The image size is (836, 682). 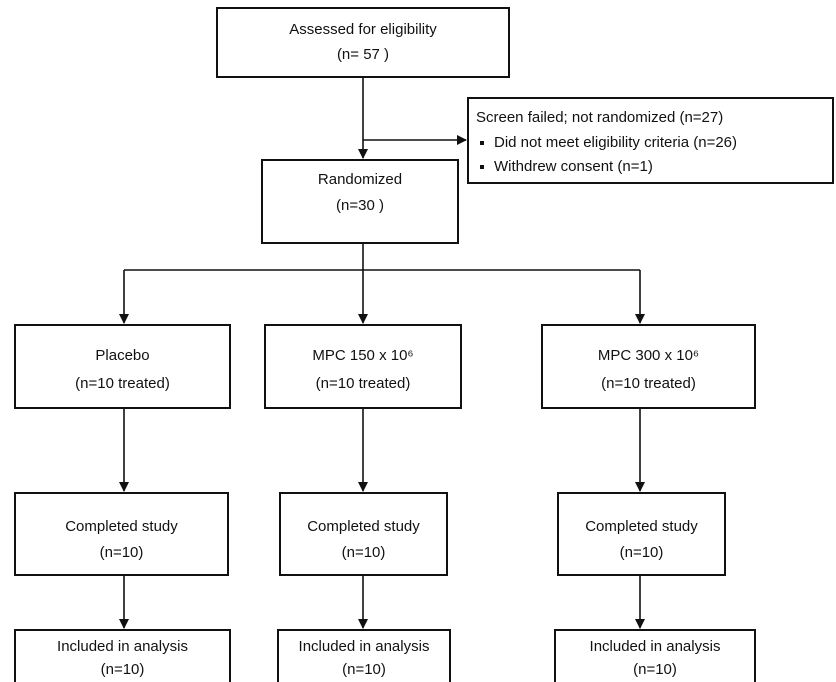 What do you see at coordinates (599, 117) in the screenshot?
I see `box-text: Screen failed; not randomized (n=27)` at bounding box center [599, 117].